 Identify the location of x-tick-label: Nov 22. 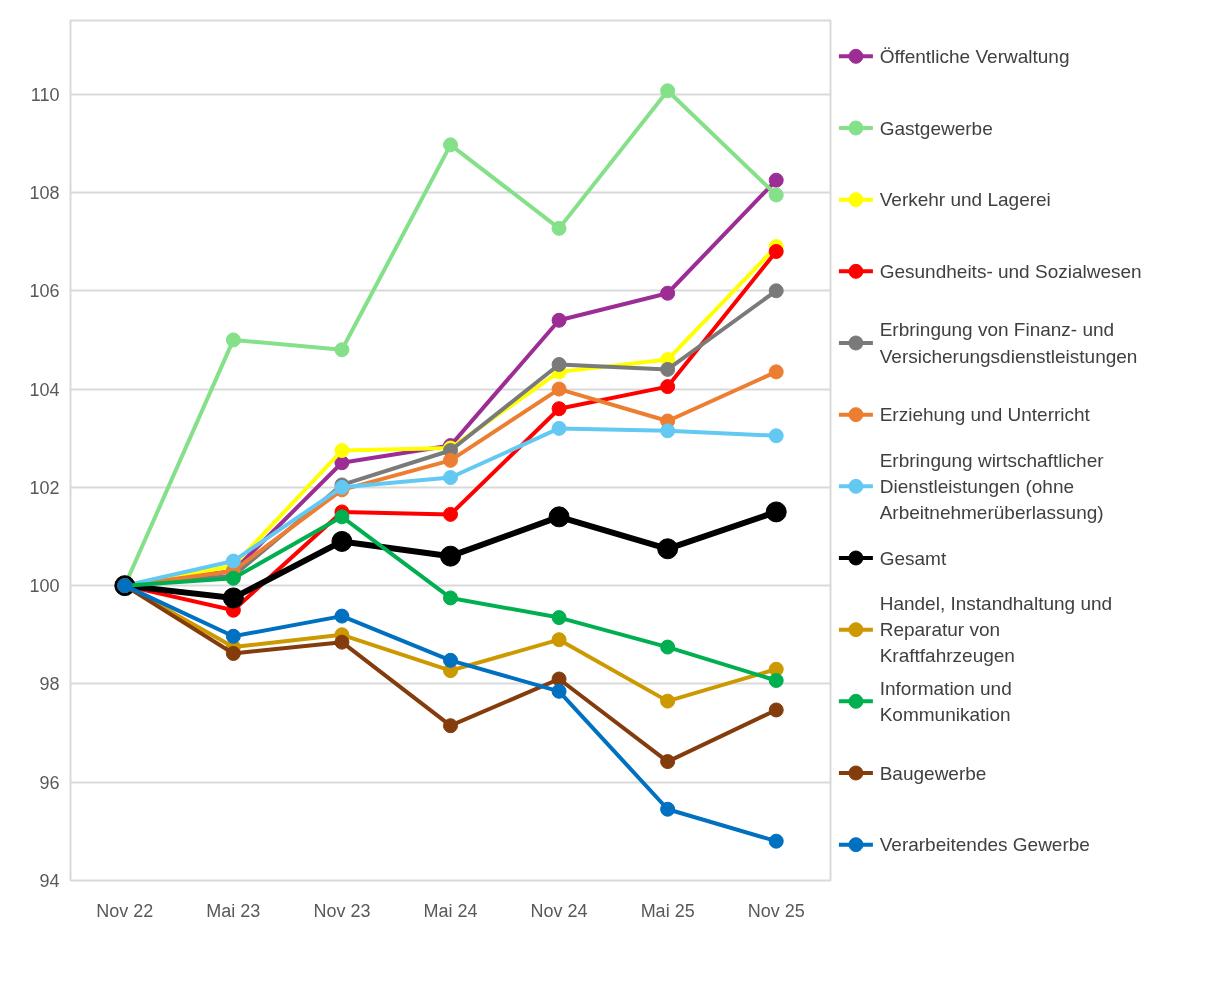
(125, 910).